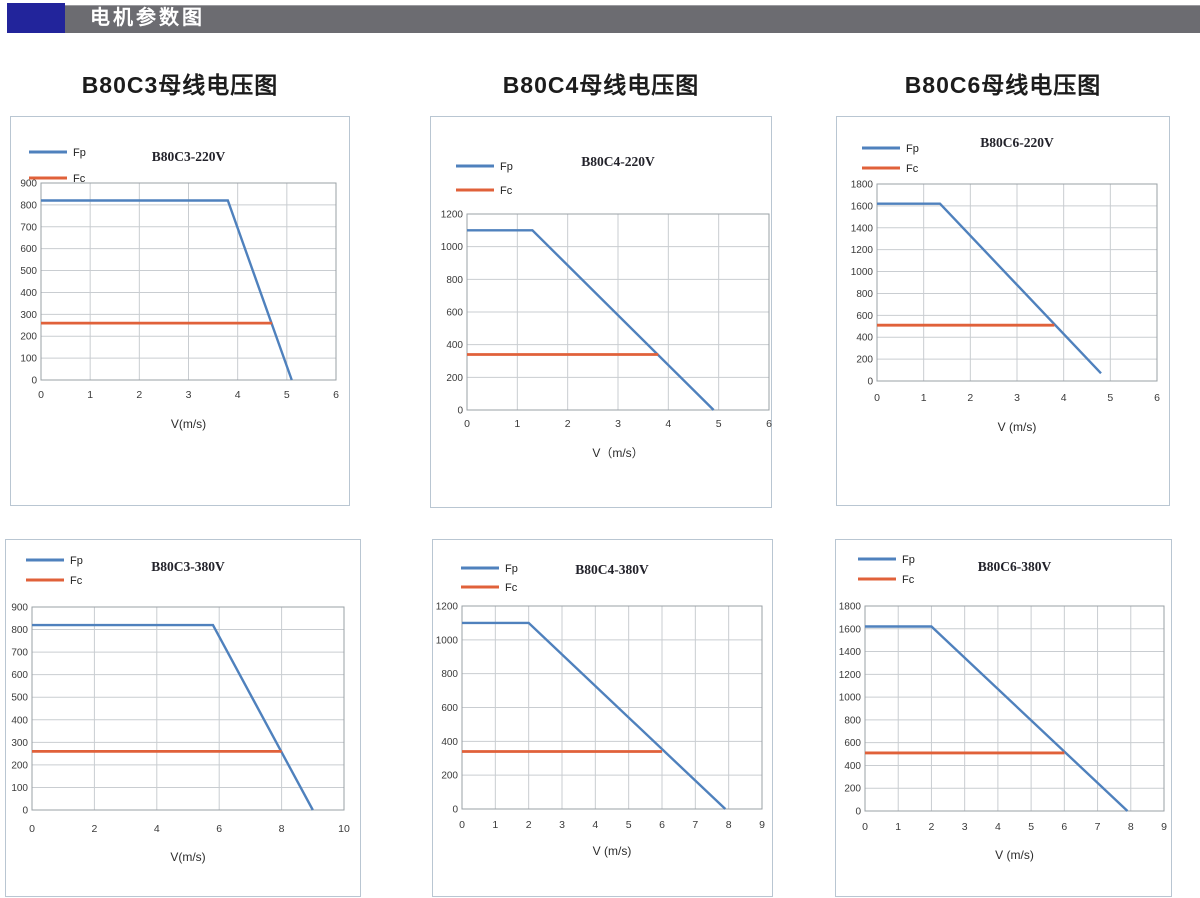  I want to click on chart-inner-title: B80C3-380V, so click(188, 566).